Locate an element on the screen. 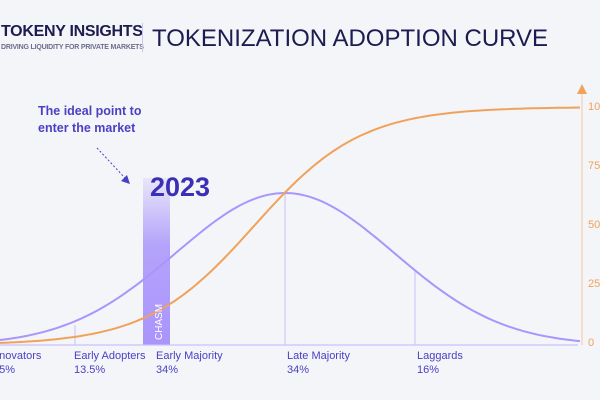 The height and width of the screenshot is (400, 600). y-tick: 75 is located at coordinates (594, 166).